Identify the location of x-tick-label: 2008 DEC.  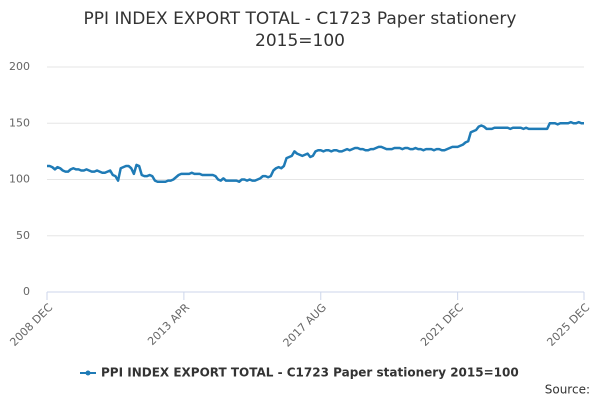
(31, 325).